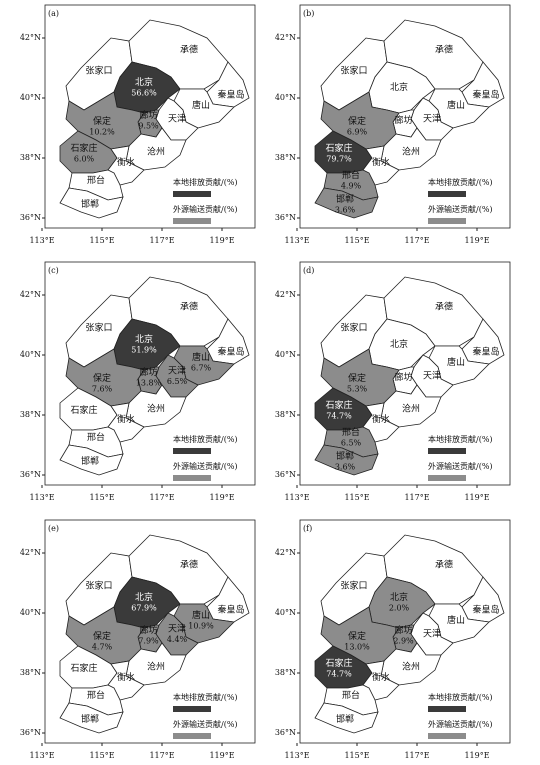  Describe the element at coordinates (144, 350) in the screenshot. I see `contribution-label: 51.9%` at that location.